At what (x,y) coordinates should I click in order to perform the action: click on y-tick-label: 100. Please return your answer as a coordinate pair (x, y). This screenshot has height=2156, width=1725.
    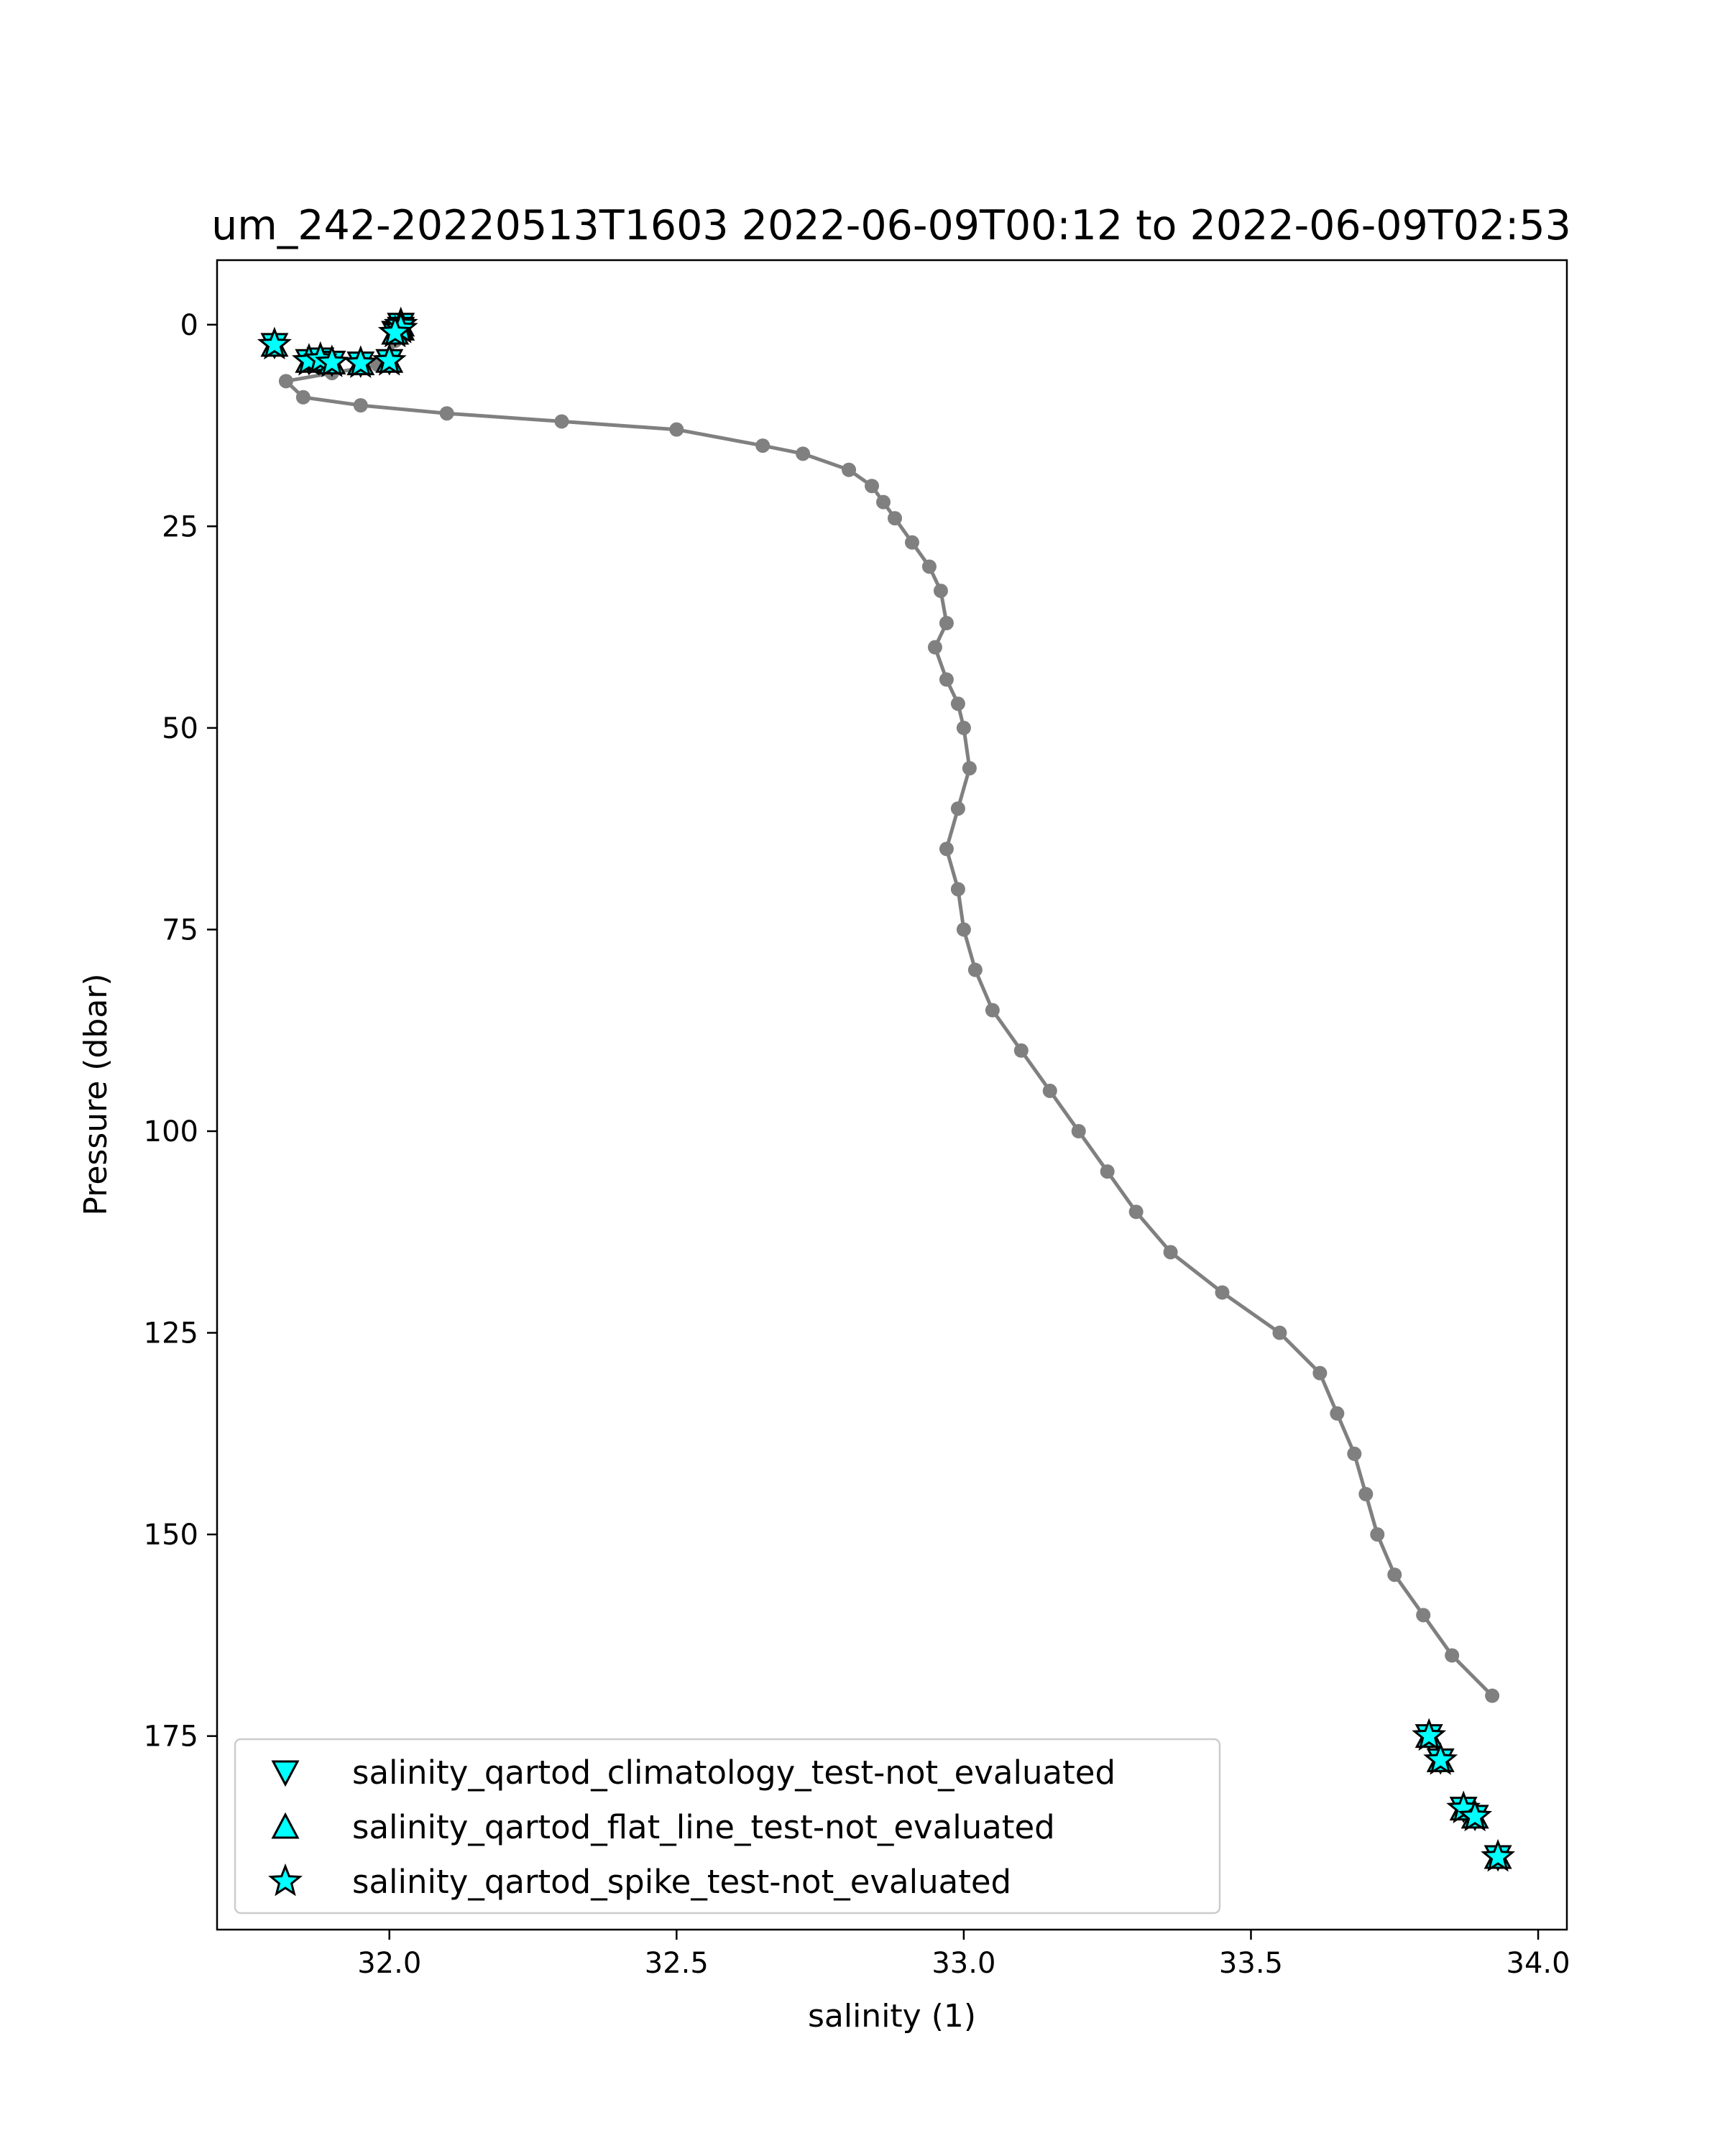
    Looking at the image, I should click on (171, 1131).